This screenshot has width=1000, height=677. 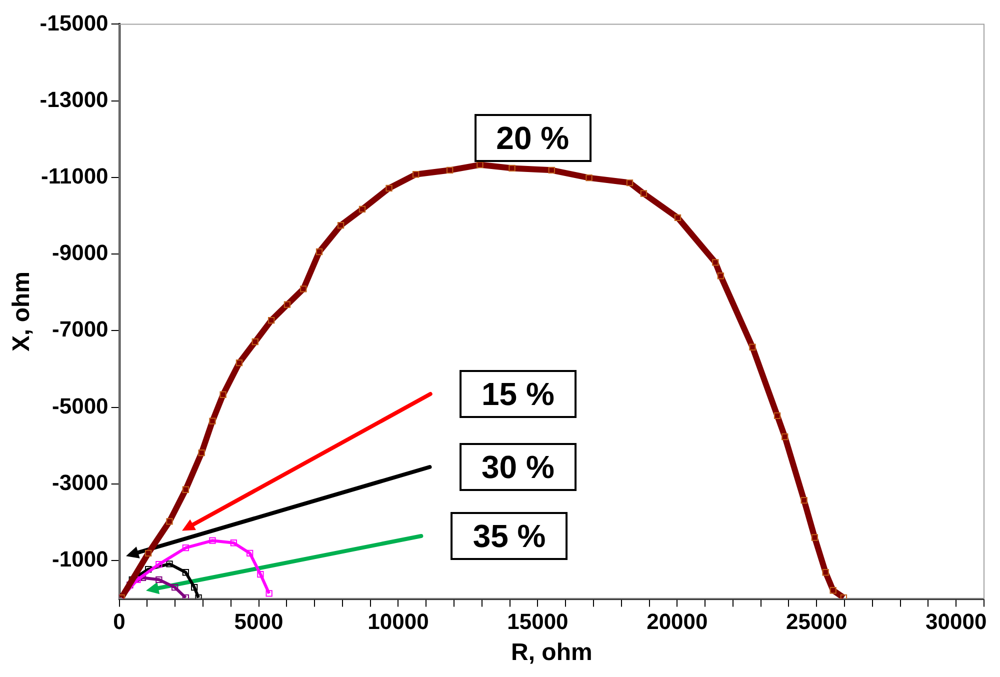 What do you see at coordinates (517, 394) in the screenshot?
I see `annotation: 15 %` at bounding box center [517, 394].